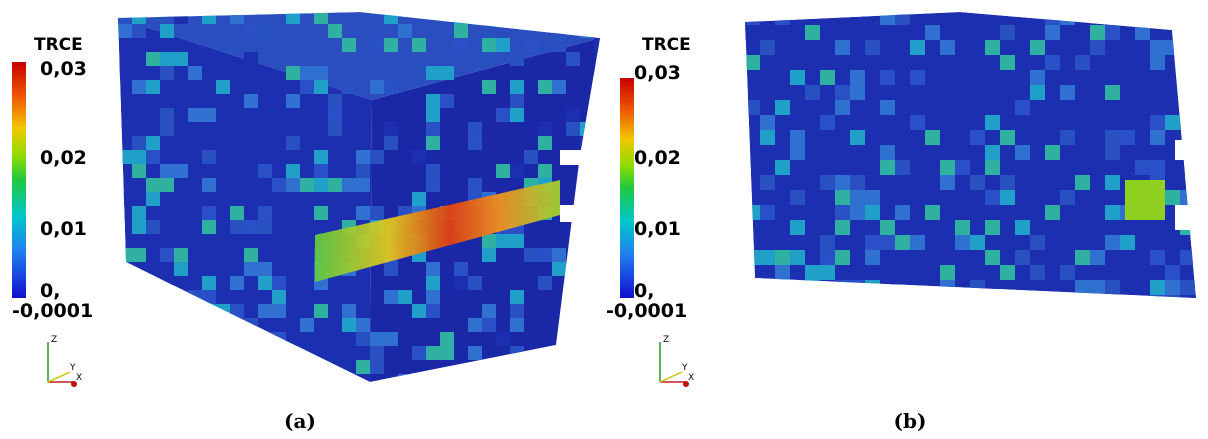  What do you see at coordinates (437, 231) in the screenshot?
I see `hot-band` at bounding box center [437, 231].